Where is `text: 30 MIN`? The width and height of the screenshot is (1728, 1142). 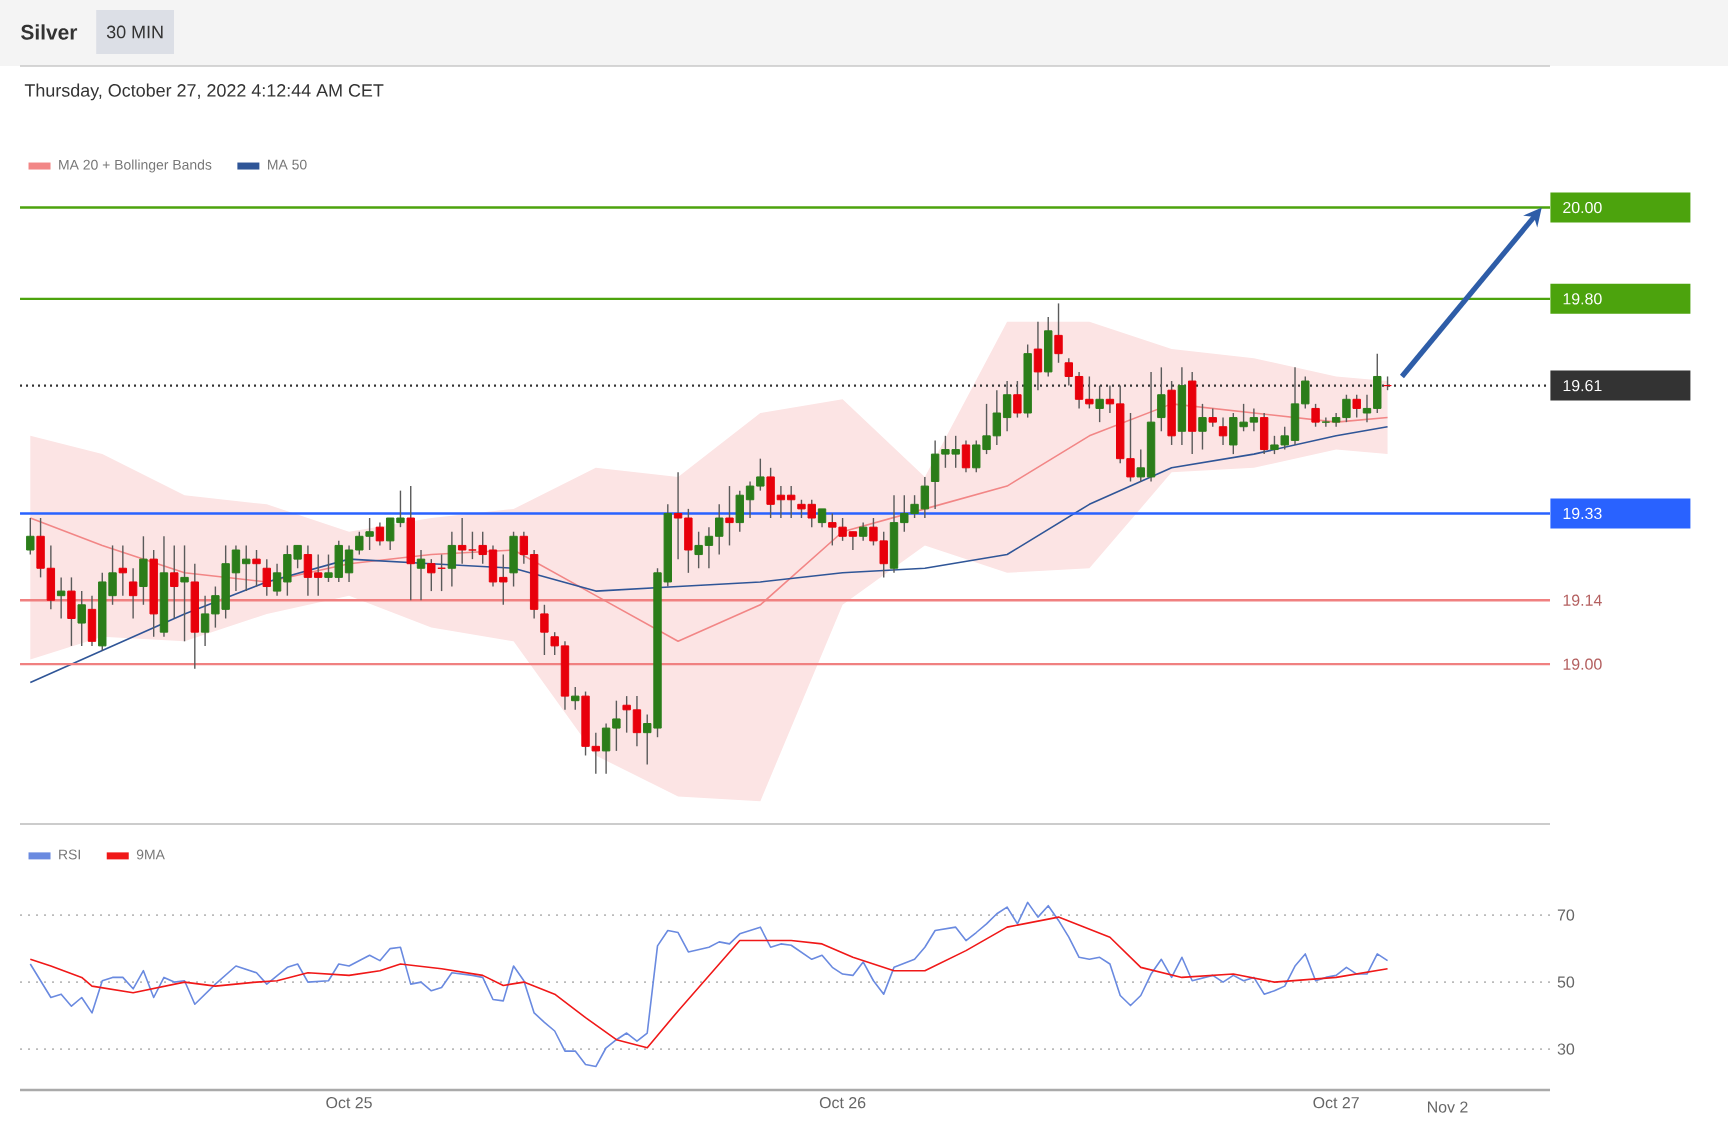 text: 30 MIN is located at coordinates (134, 32).